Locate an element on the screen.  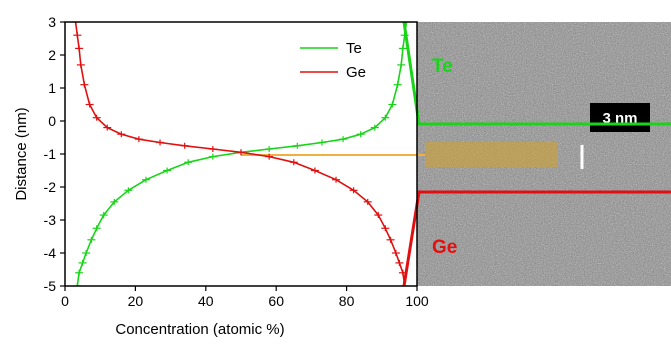
x-tick-label: 20 is located at coordinates (136, 301).